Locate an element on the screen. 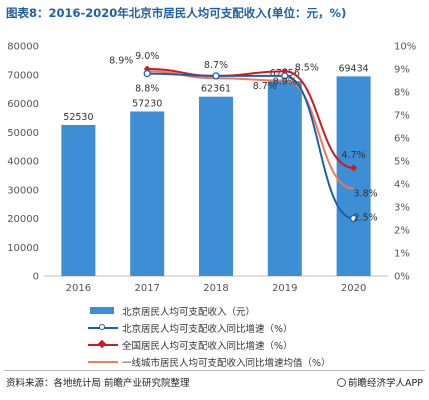 The image size is (429, 400). y-tick-label: 40000 is located at coordinates (23, 162).